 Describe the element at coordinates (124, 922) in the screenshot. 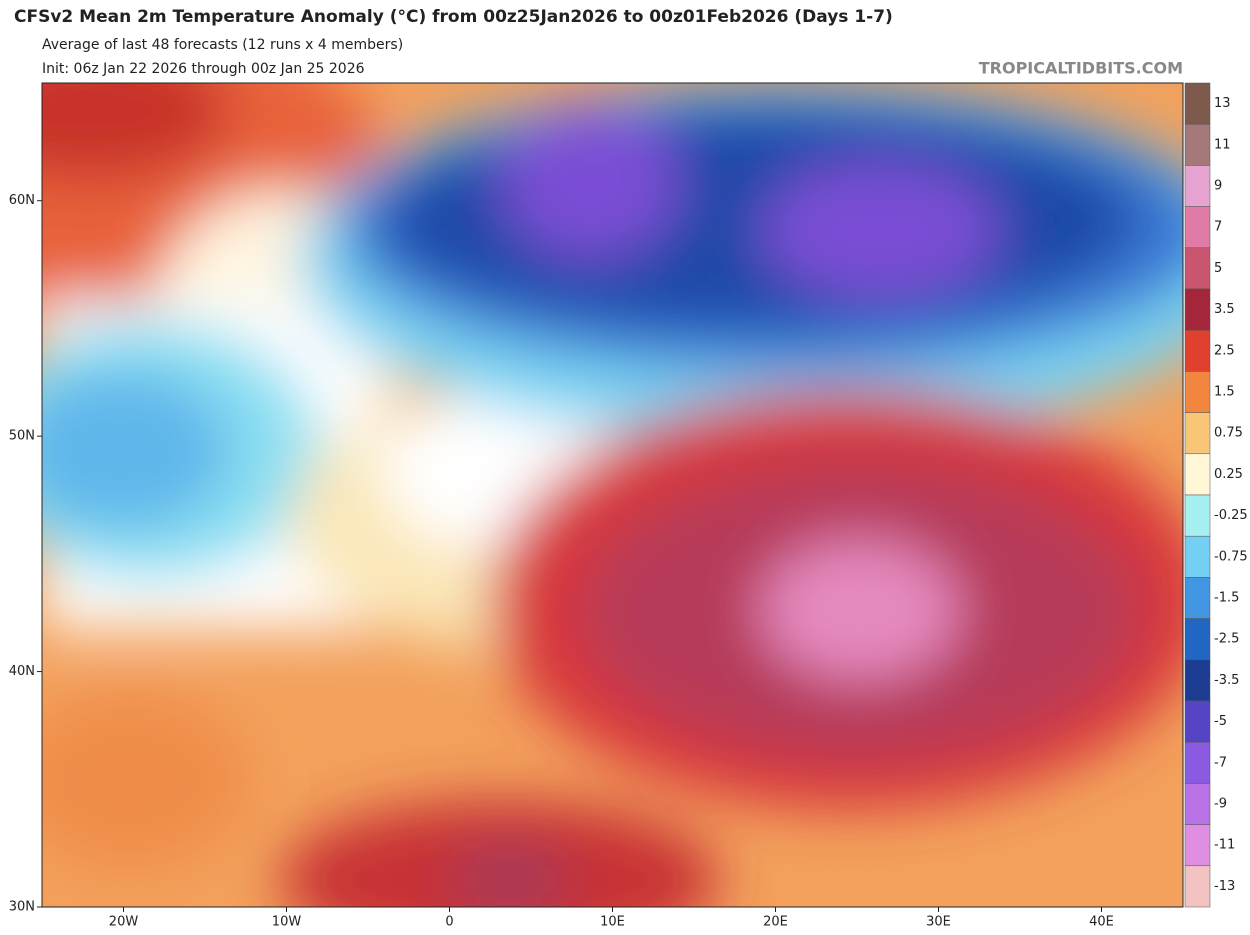

I see `lon-tick-label: 20W` at that location.